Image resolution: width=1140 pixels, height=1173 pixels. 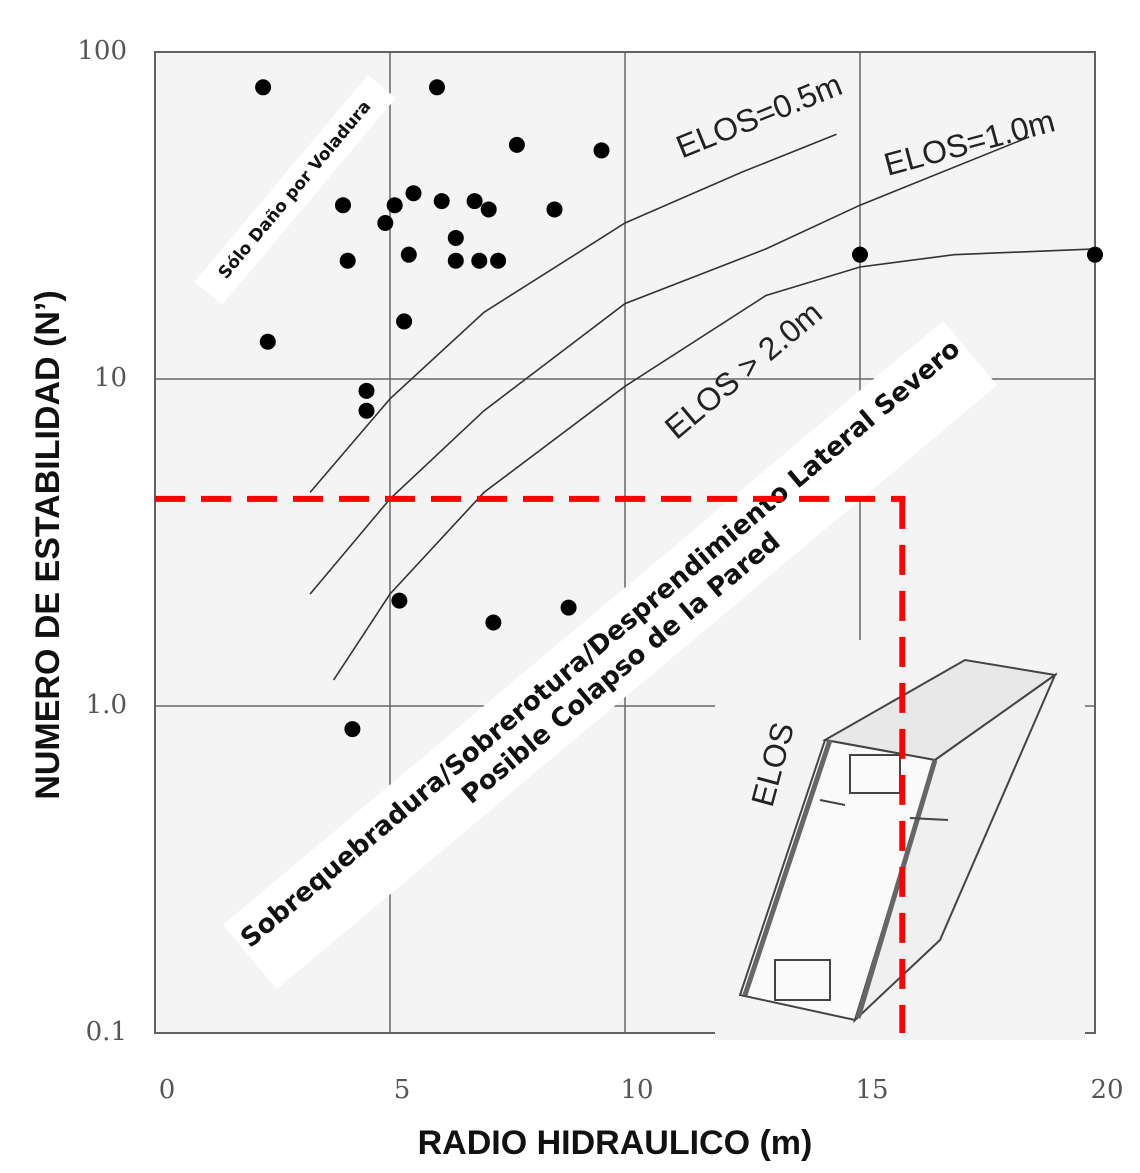 I want to click on x-tick-label: 15, so click(x=871, y=1090).